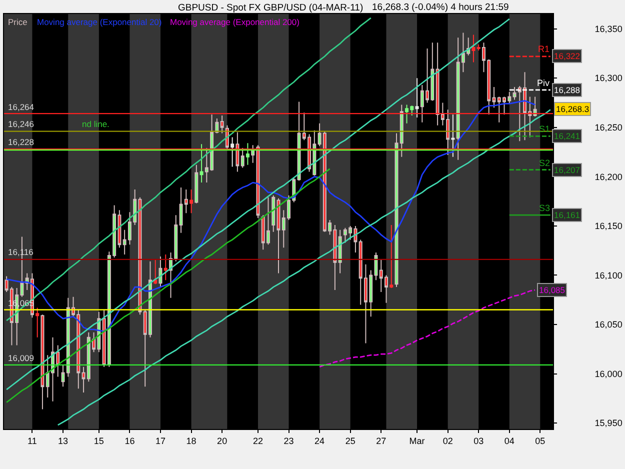 The width and height of the screenshot is (625, 469). What do you see at coordinates (289, 441) in the screenshot?
I see `x-tick-label: 23` at bounding box center [289, 441].